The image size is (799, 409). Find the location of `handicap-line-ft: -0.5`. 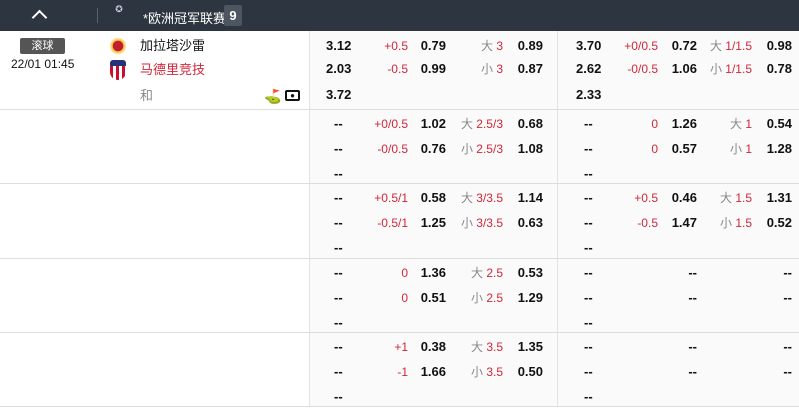

handicap-line-ft: -0.5 is located at coordinates (397, 69).